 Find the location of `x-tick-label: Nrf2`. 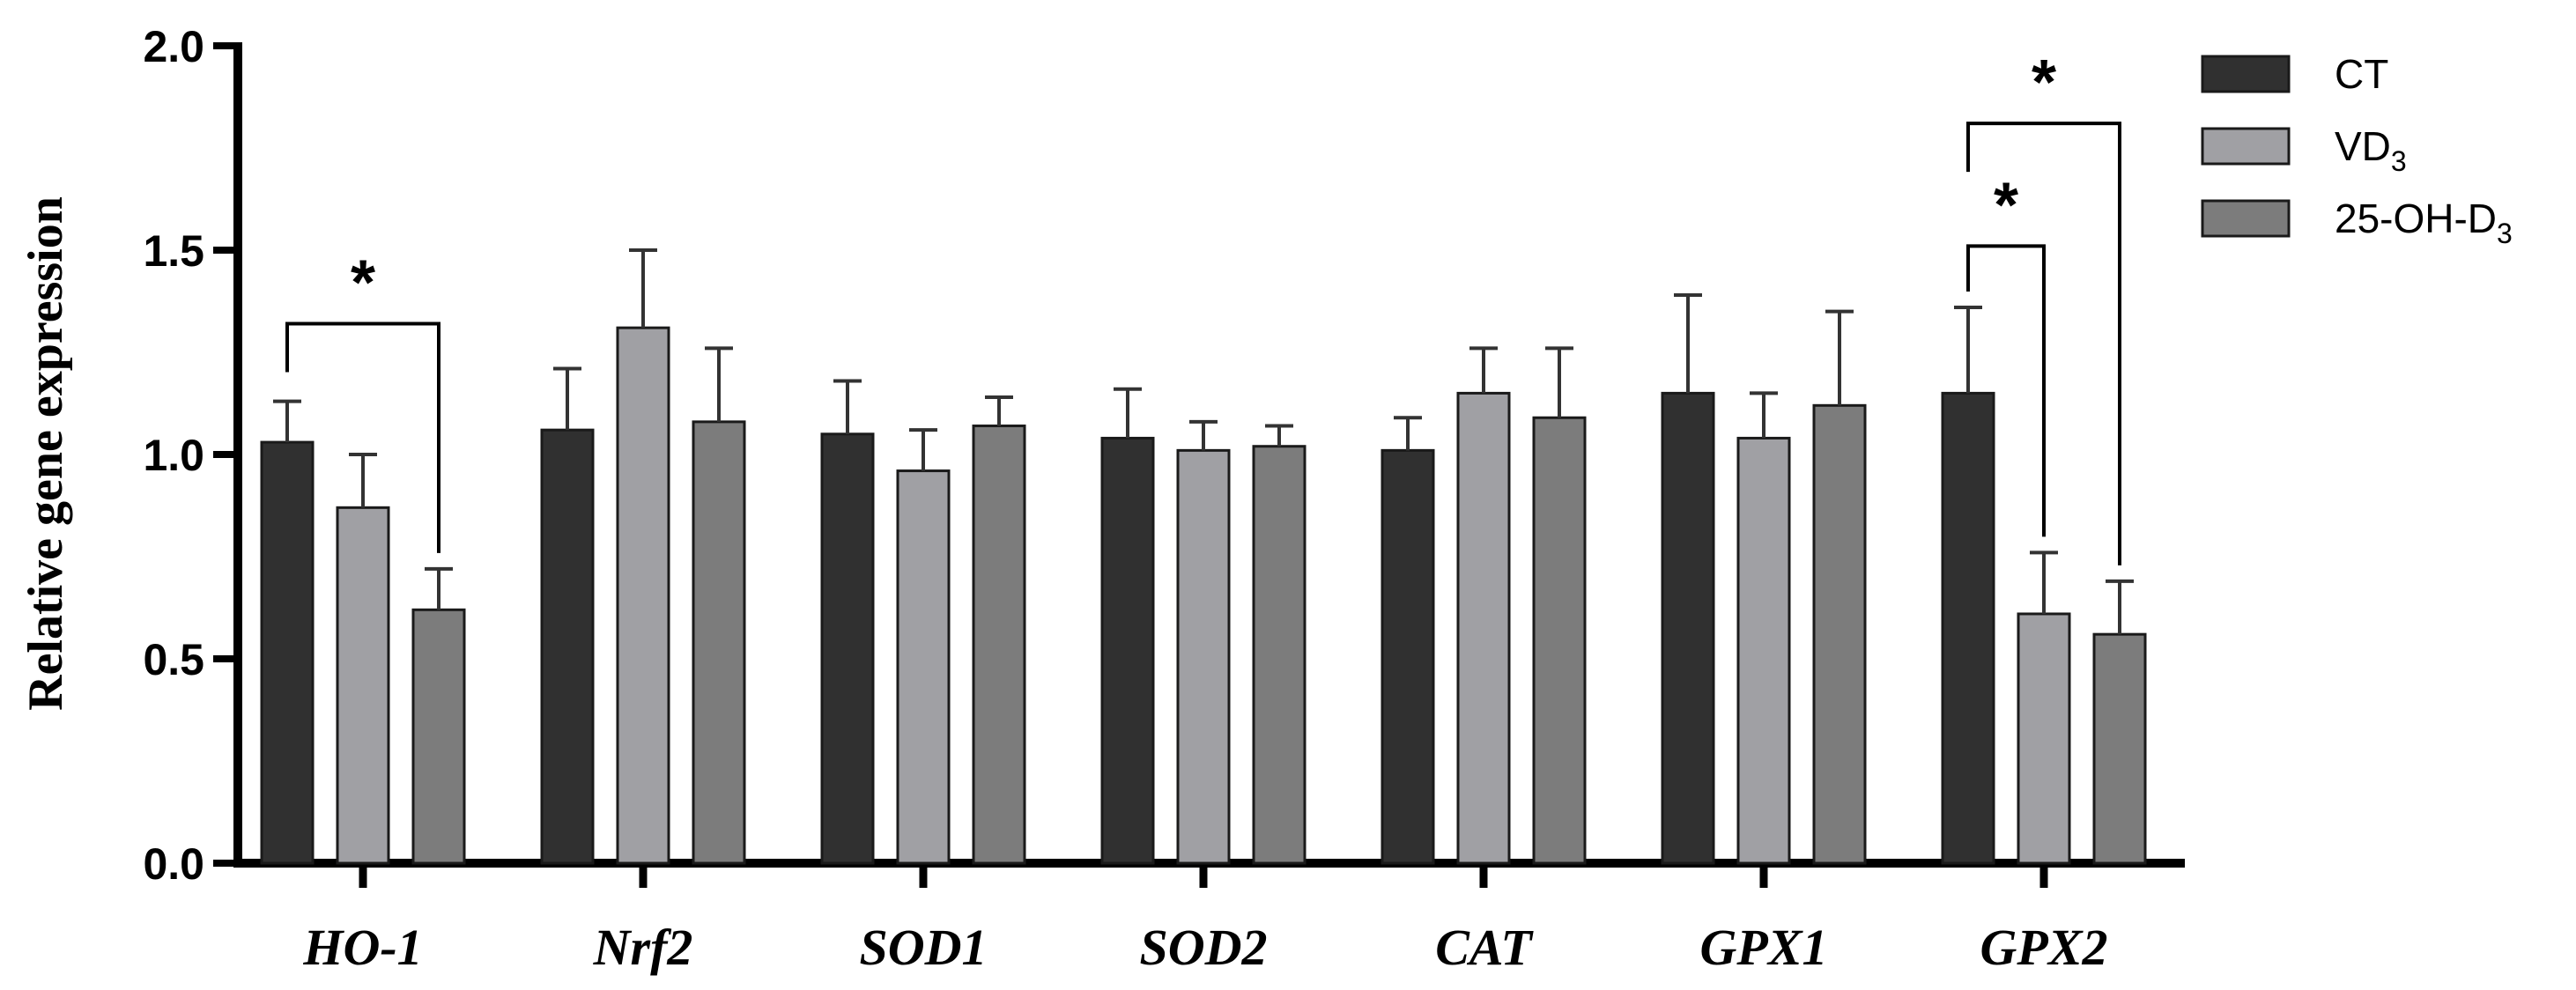

x-tick-label: Nrf2 is located at coordinates (643, 948).